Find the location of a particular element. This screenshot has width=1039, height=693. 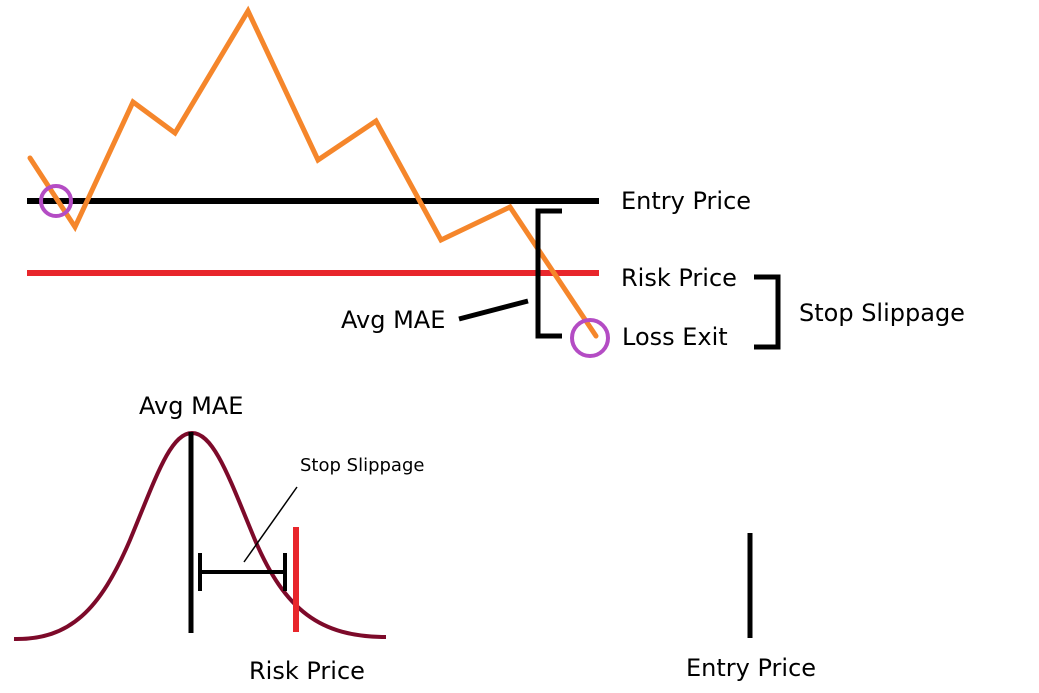

entry-price-distribution-label: Entry Price is located at coordinates (751, 668).